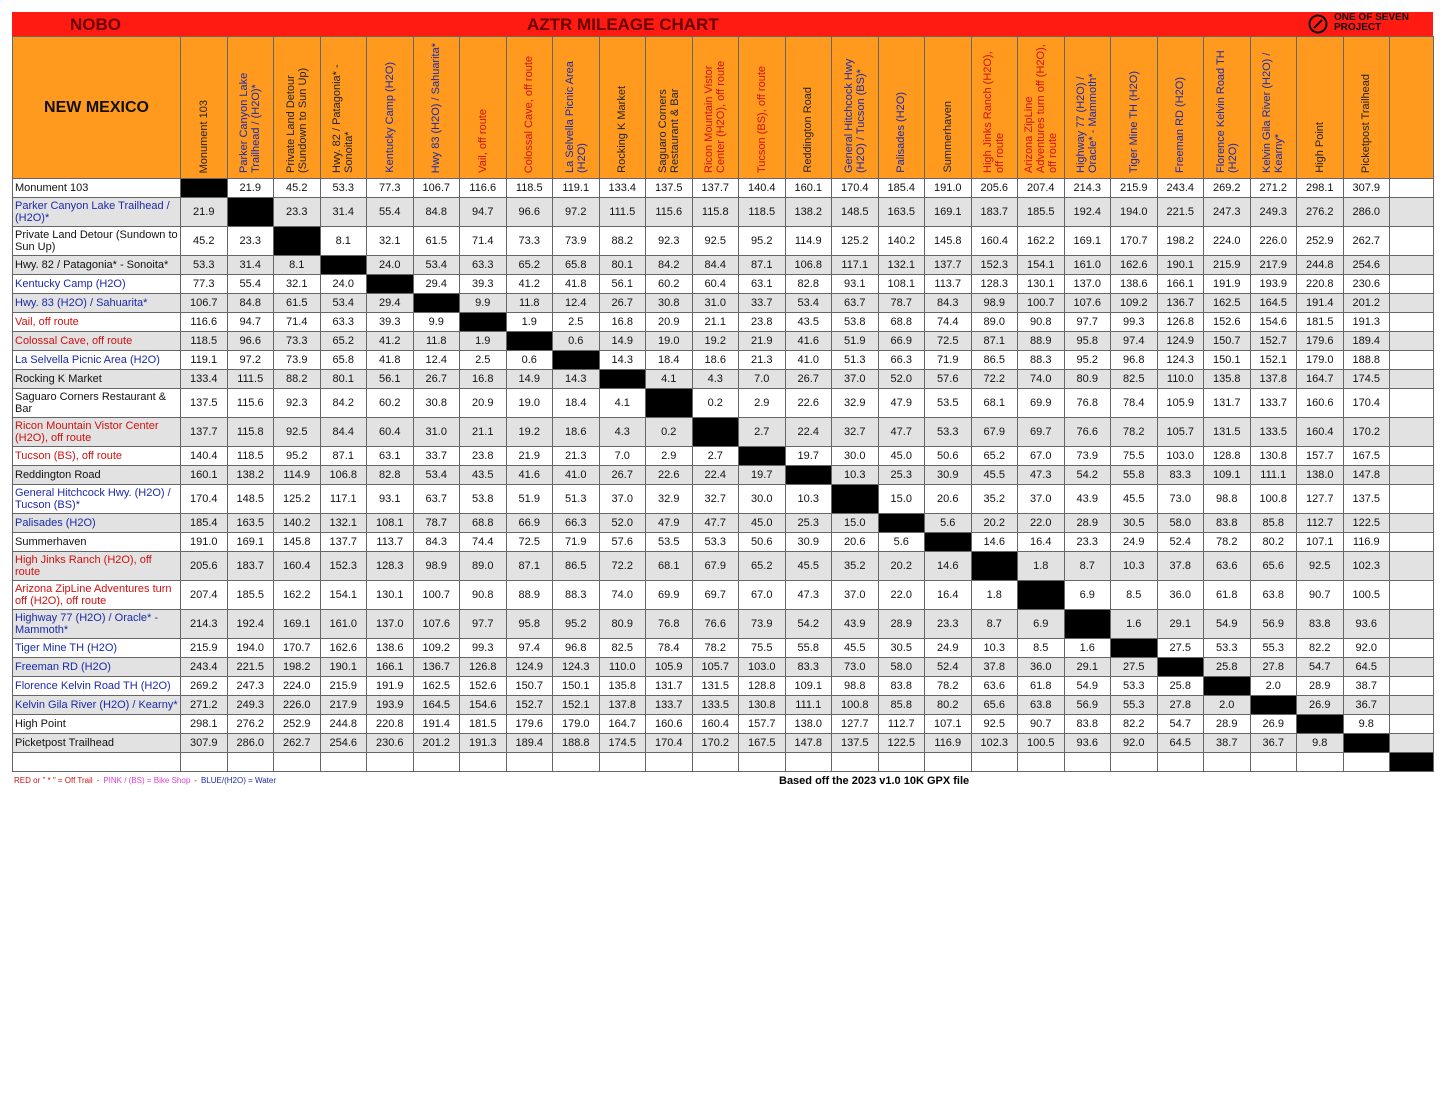 The height and width of the screenshot is (1117, 1445). Describe the element at coordinates (1041, 265) in the screenshot. I see `distance-cell: 154.1` at that location.